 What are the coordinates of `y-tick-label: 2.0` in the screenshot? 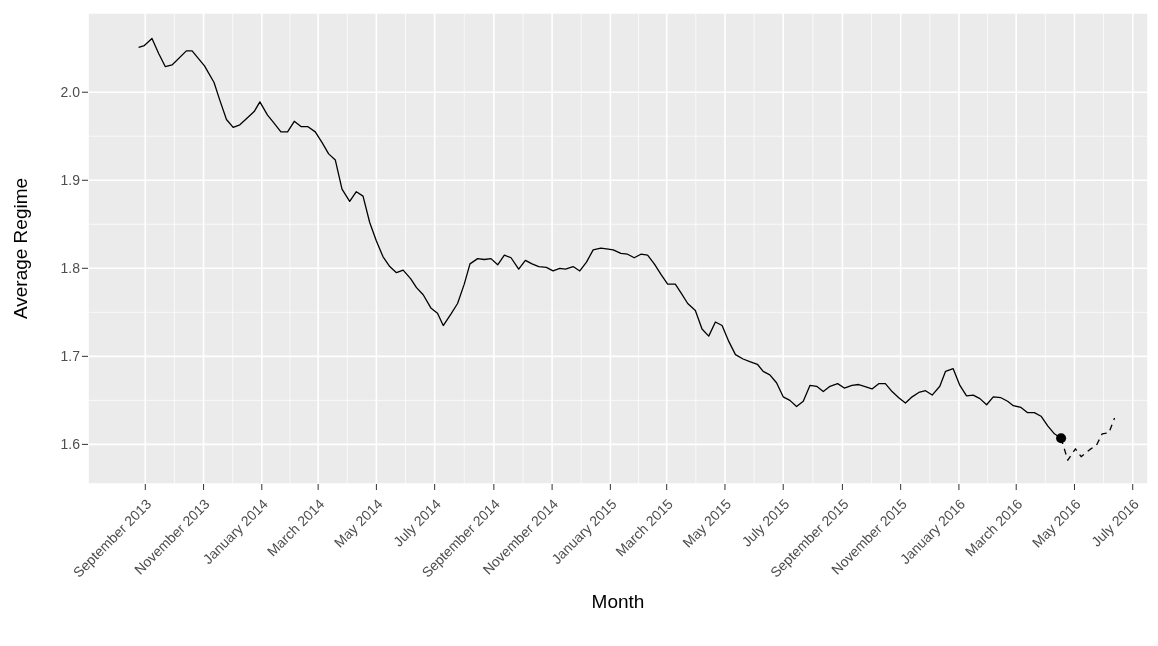 It's located at (70, 92).